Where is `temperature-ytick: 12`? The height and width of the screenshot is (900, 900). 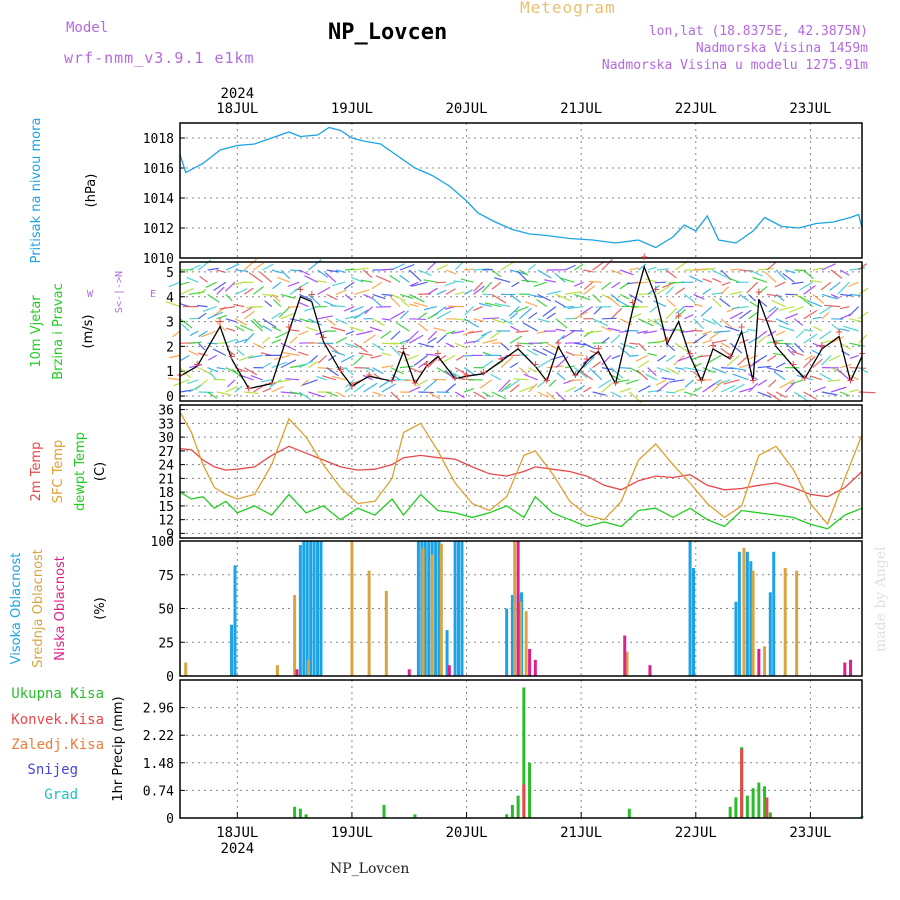
temperature-ytick: 12 is located at coordinates (166, 521).